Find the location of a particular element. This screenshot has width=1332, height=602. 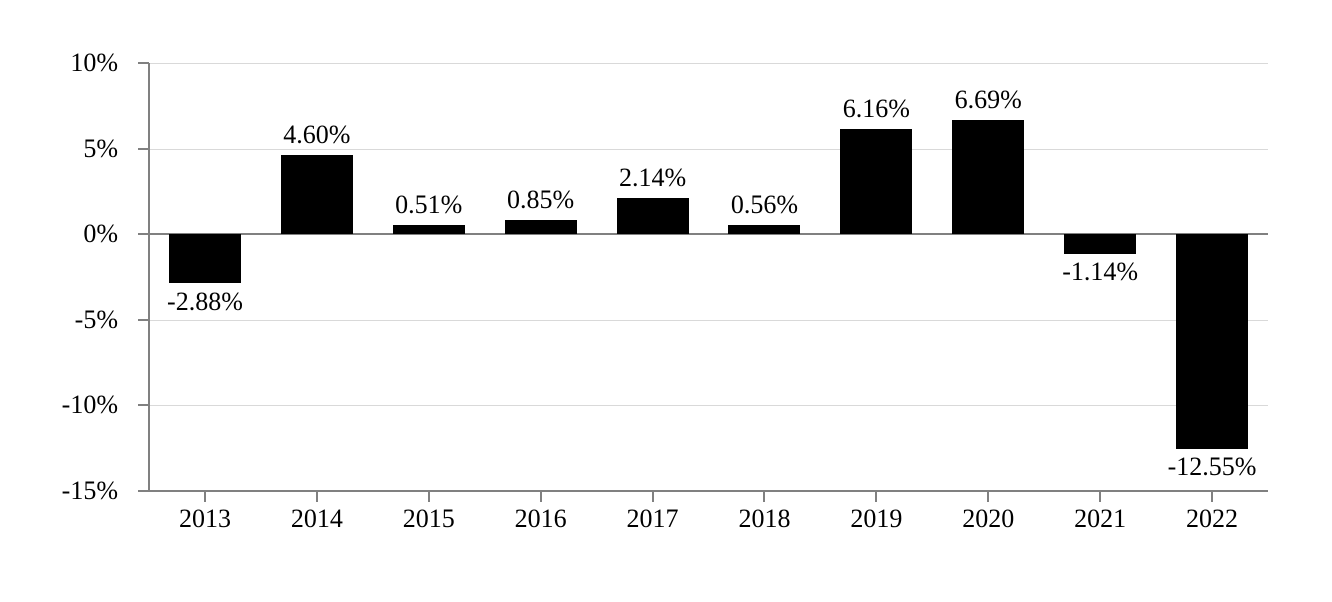

bar-2016 is located at coordinates (540, 227).